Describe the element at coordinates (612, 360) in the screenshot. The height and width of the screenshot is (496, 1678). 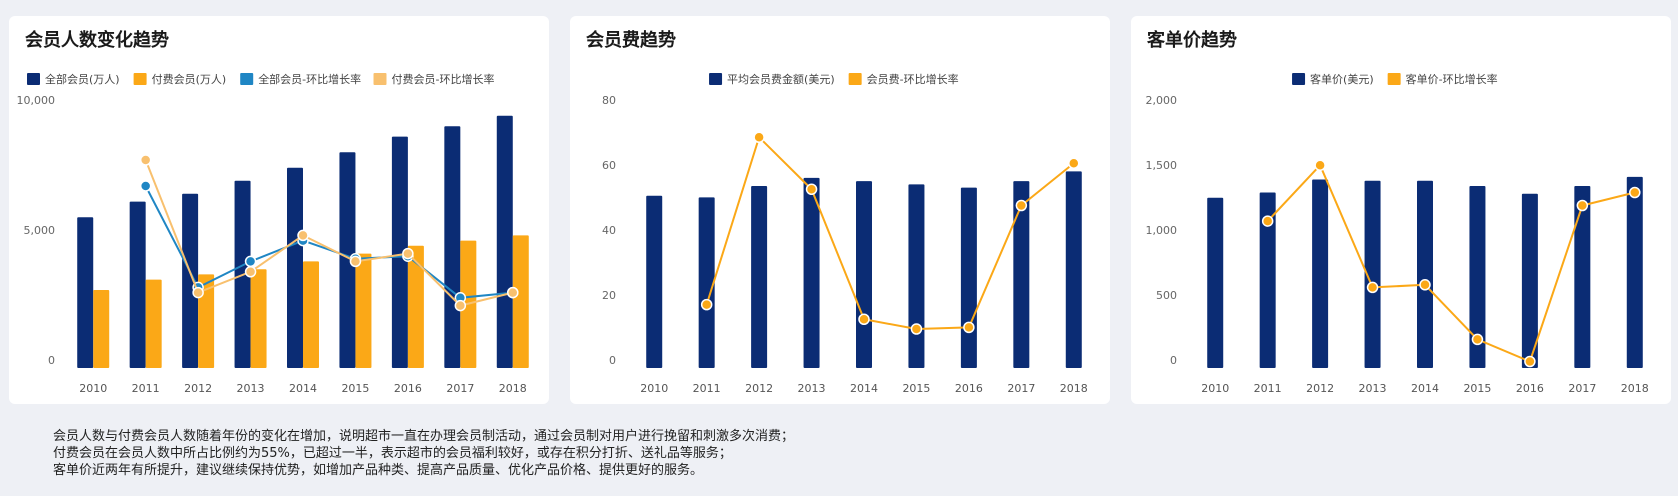
I see `y-tick-label: 0` at that location.